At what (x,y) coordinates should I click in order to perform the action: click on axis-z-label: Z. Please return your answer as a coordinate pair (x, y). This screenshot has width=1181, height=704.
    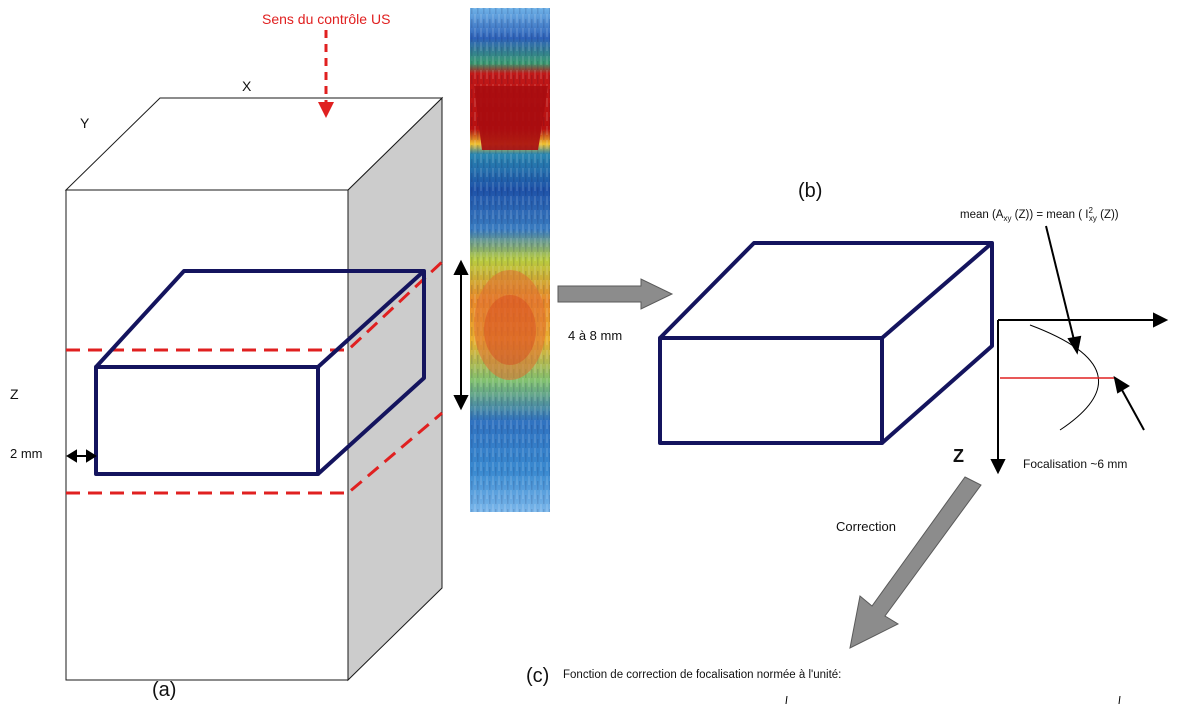
    Looking at the image, I should click on (14, 394).